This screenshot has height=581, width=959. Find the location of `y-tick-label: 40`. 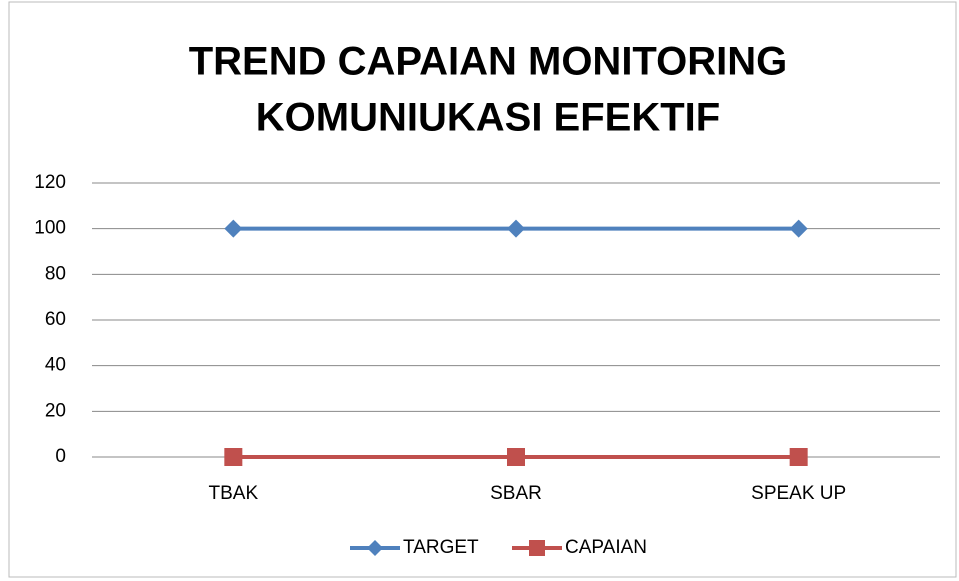

y-tick-label: 40 is located at coordinates (55, 365).